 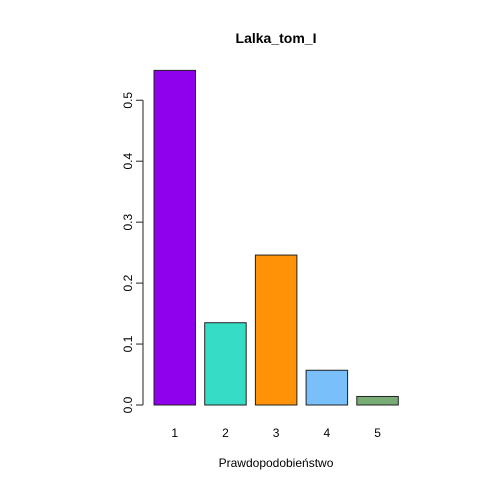 I want to click on x-tick-labels: 1 2 3 4 5, so click(x=276, y=433).